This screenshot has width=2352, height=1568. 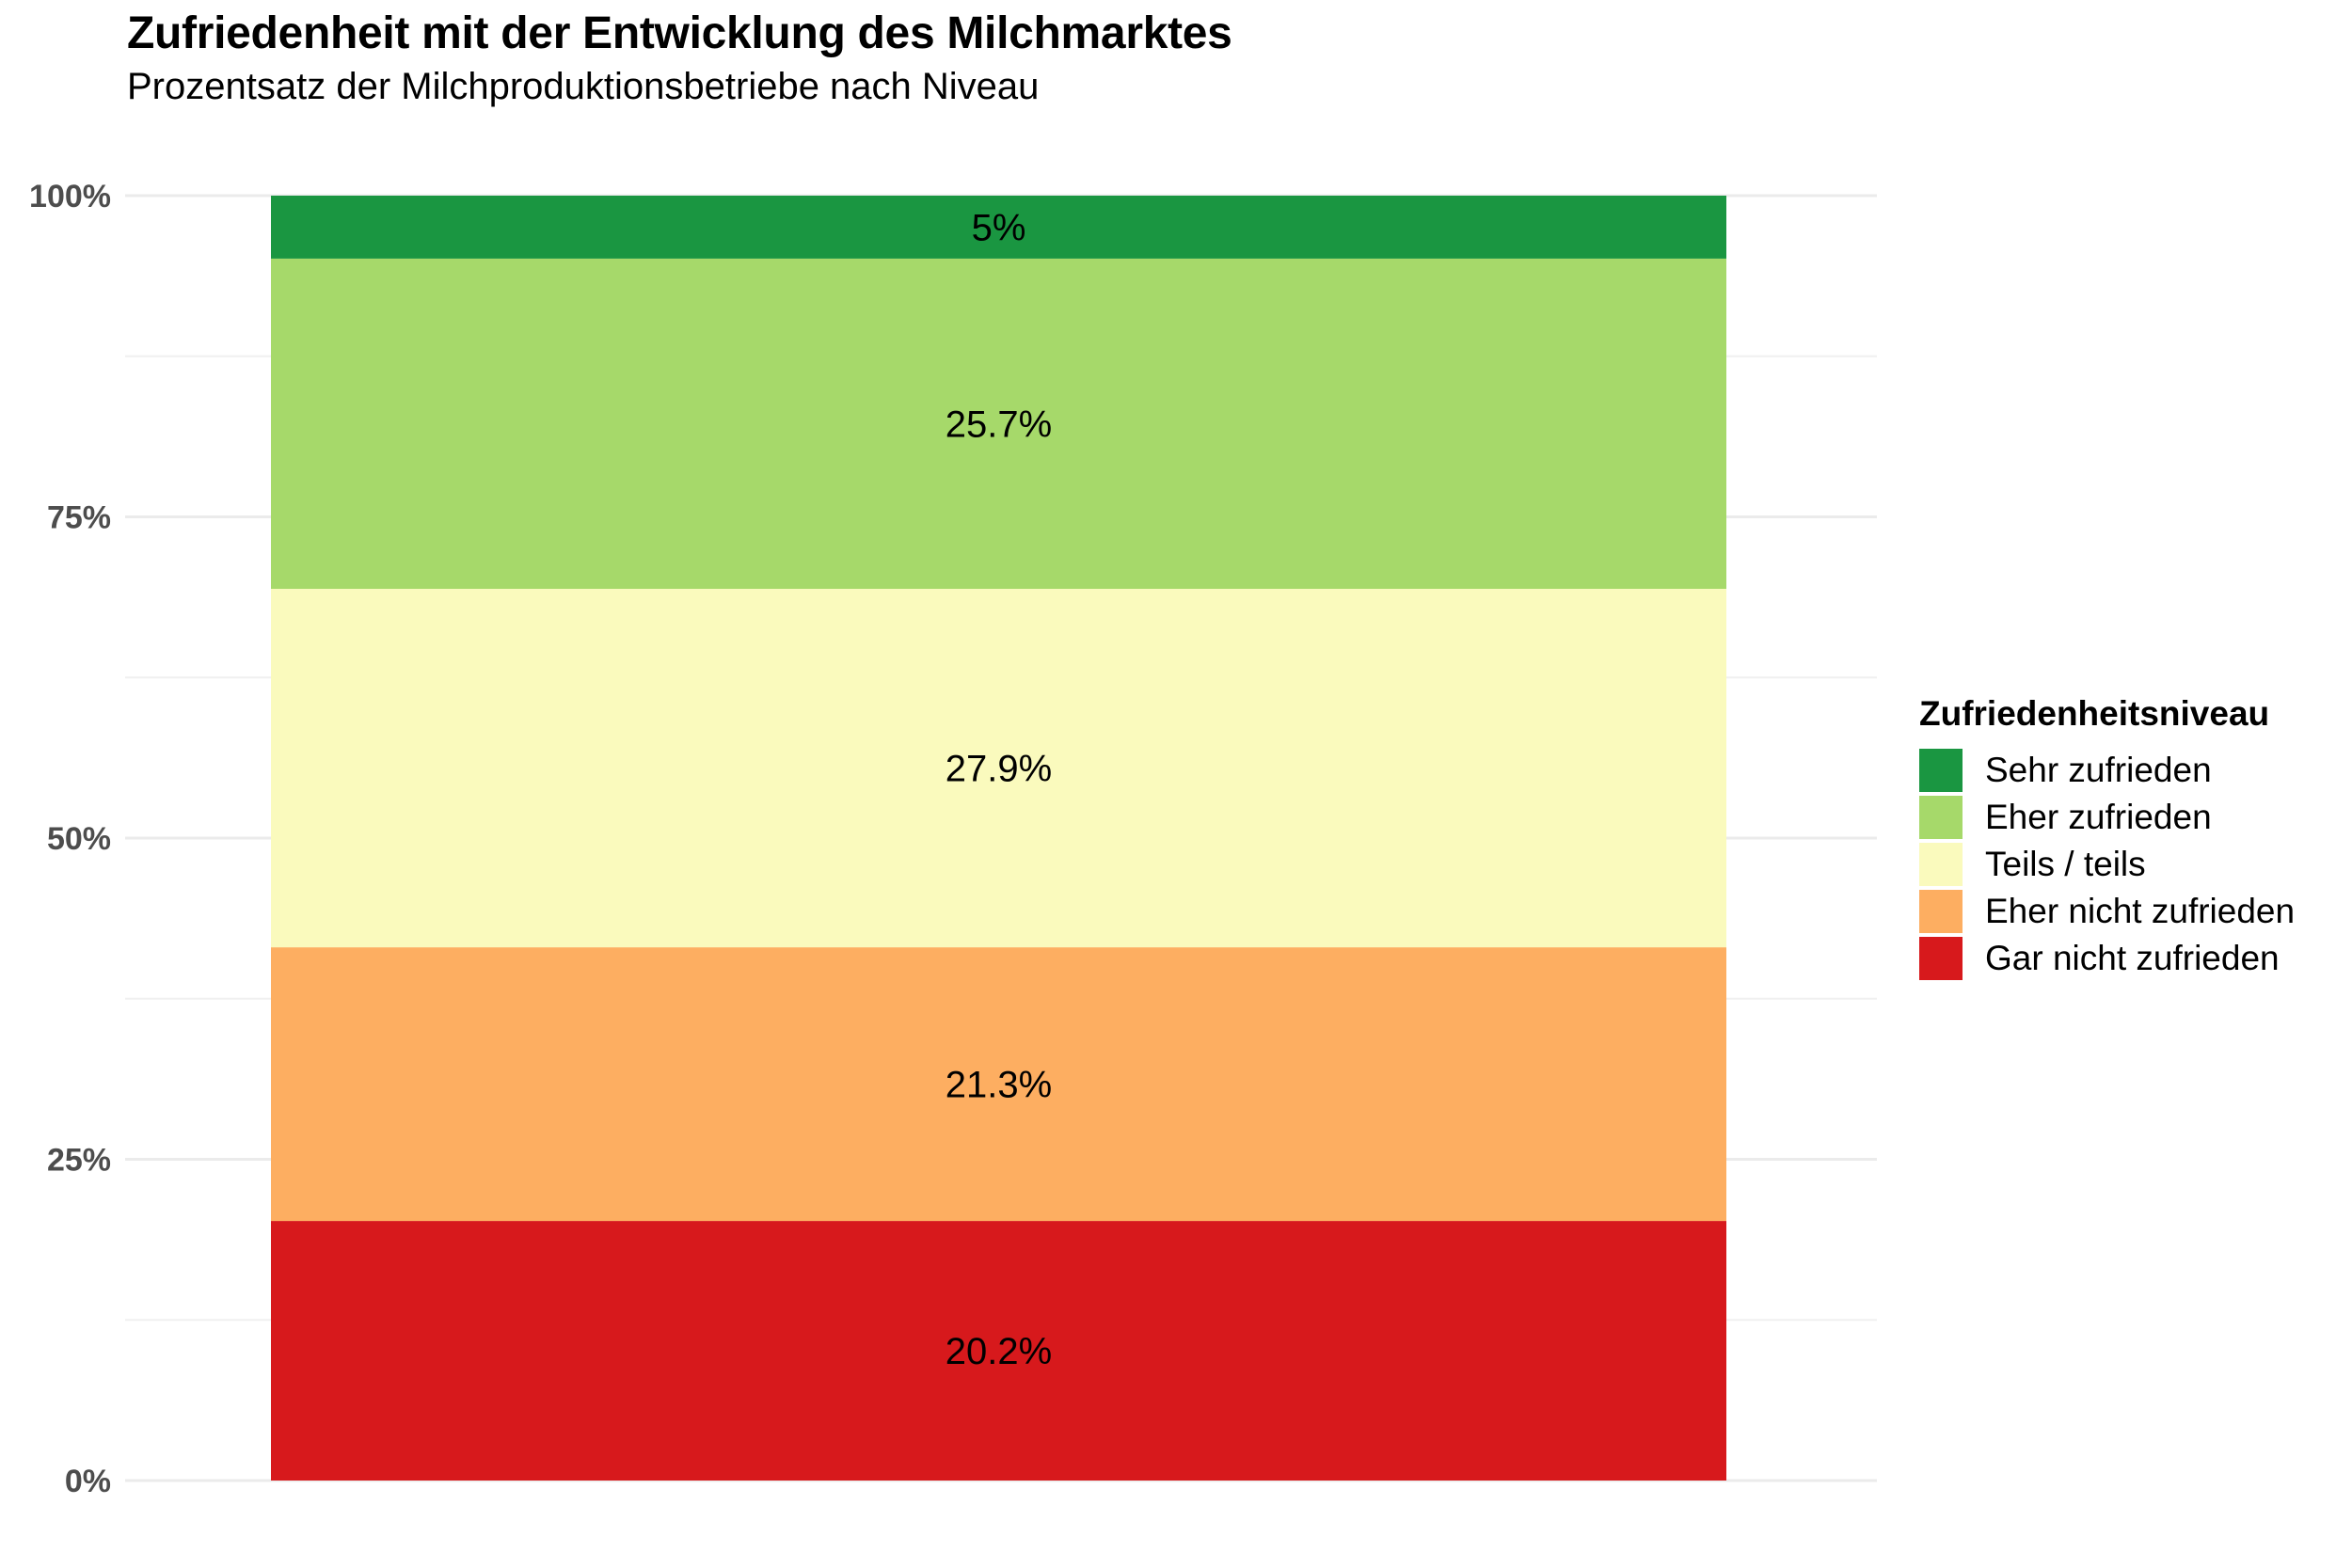 I want to click on segment-label: 25.7%, so click(x=999, y=425).